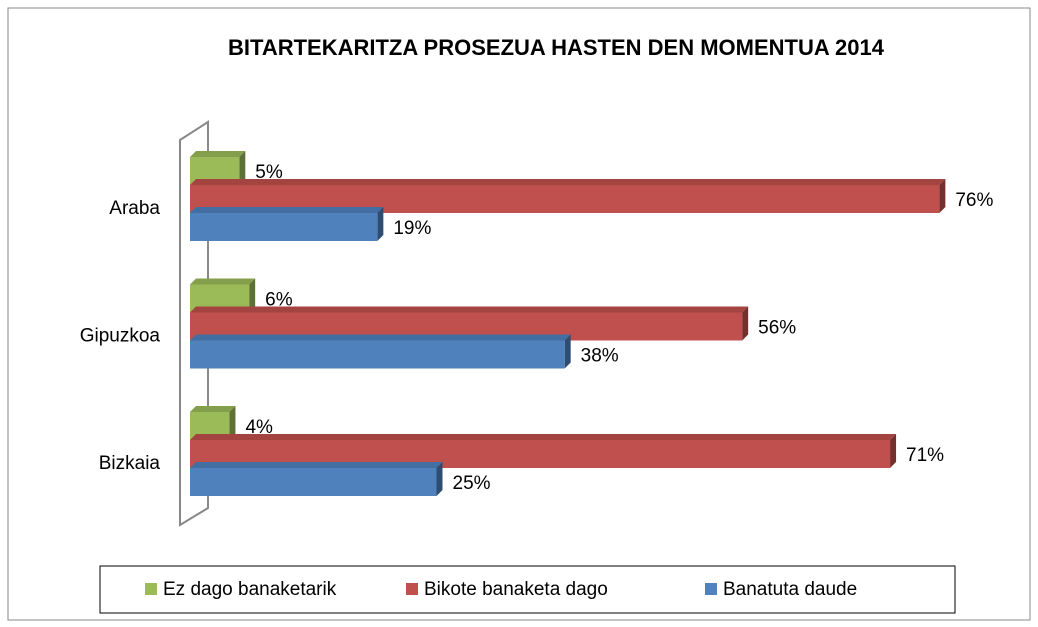 This screenshot has height=627, width=1038. Describe the element at coordinates (777, 328) in the screenshot. I see `data-label: 56%` at that location.